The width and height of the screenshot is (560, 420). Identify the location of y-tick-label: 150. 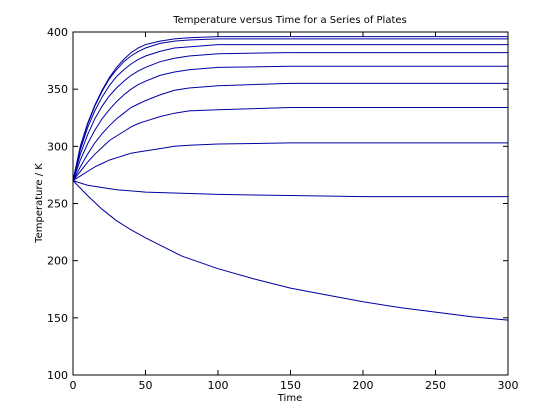
(57, 318).